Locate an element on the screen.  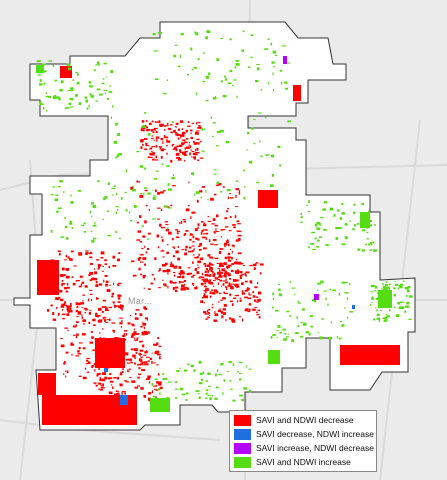
patch-savi-decrease-ndwi-increase is located at coordinates (106, 370).